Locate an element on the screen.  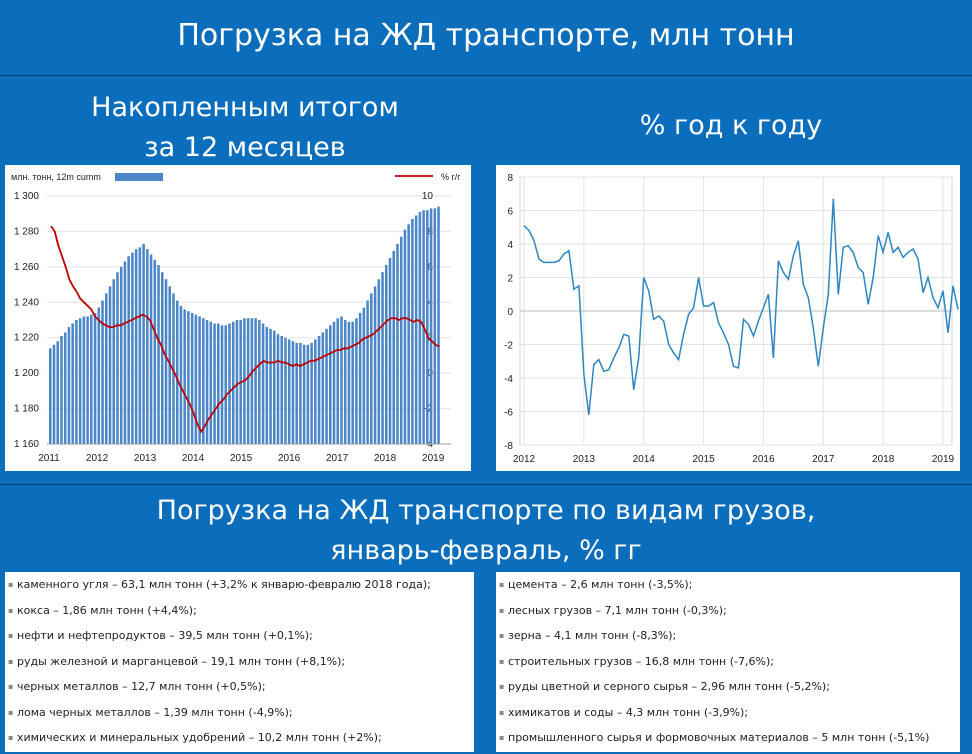
list-item: цемента – 2,6 млн тонн (-3,5%); is located at coordinates (728, 588).